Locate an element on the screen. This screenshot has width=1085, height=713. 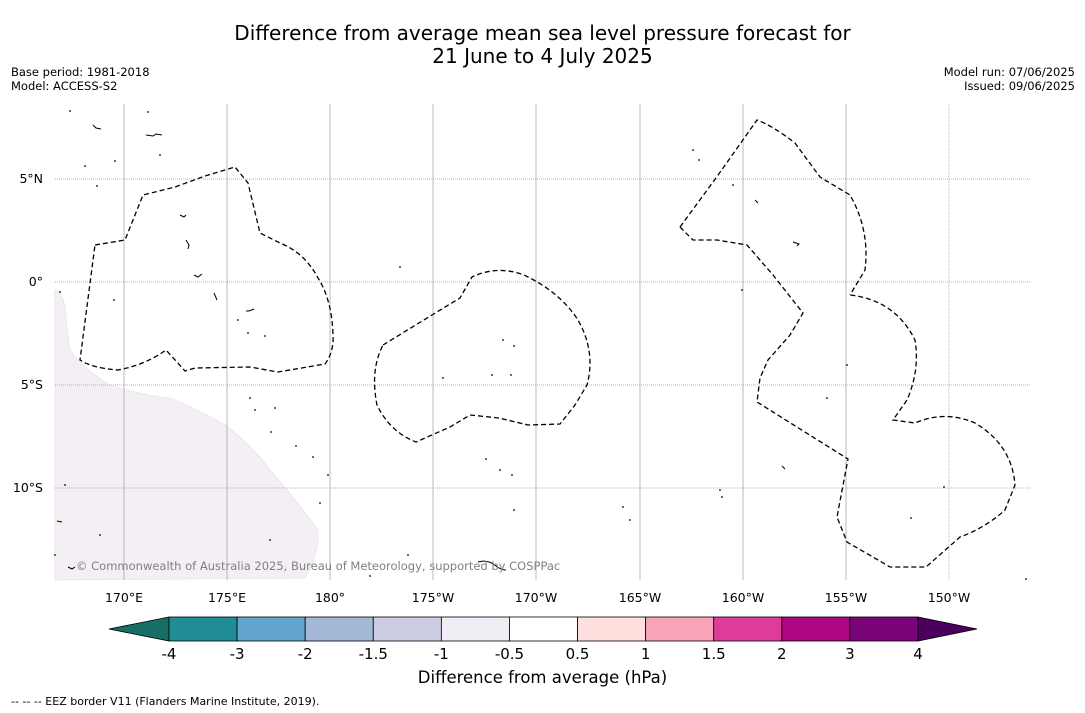
colorbar-tick-label: -1 is located at coordinates (441, 654).